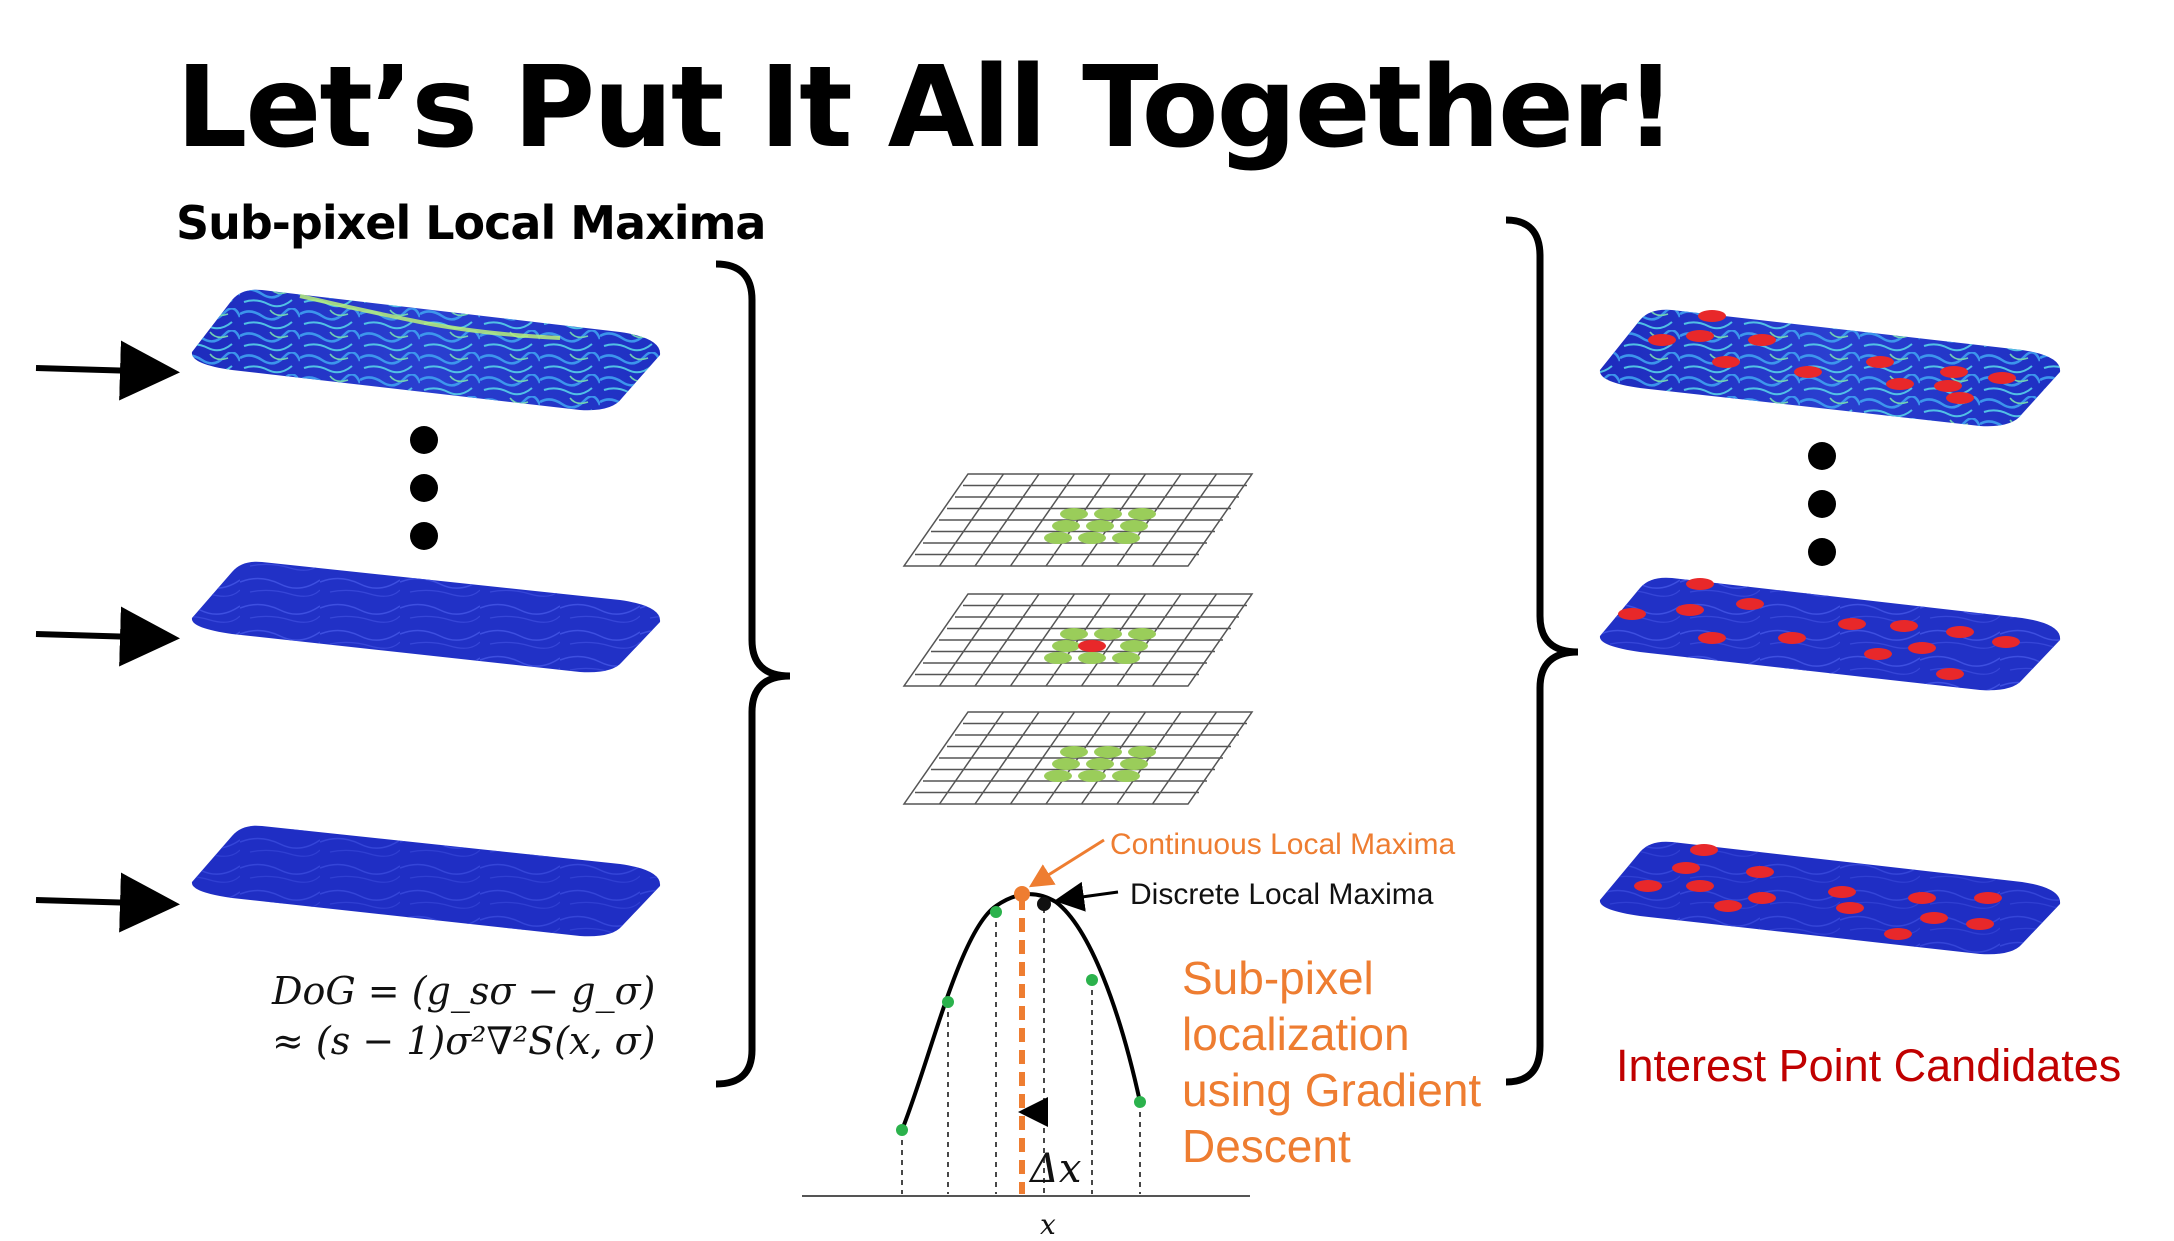  Describe the element at coordinates (1283, 844) in the screenshot. I see `continuous-maxima-label: Continuous Local Maxima` at that location.